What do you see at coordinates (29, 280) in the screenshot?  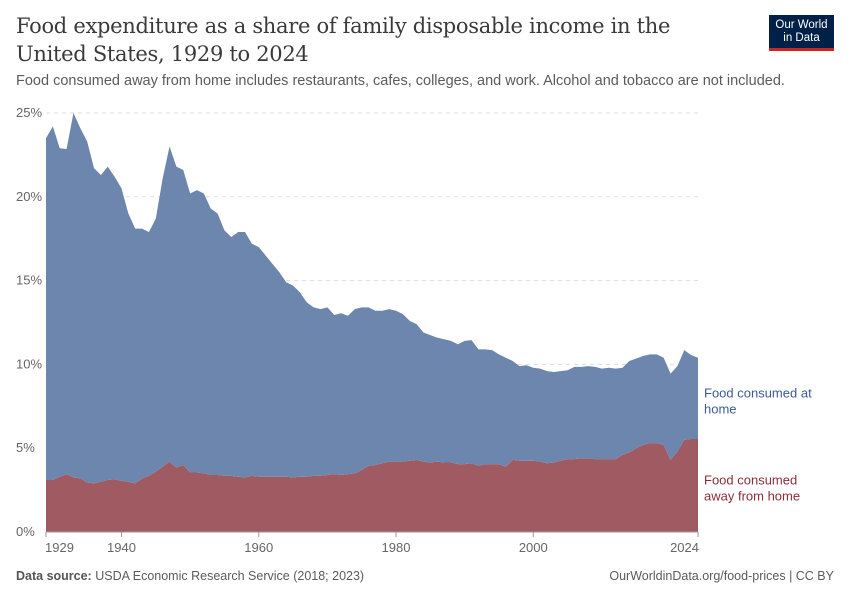 I see `y-tick-label: 15%` at bounding box center [29, 280].